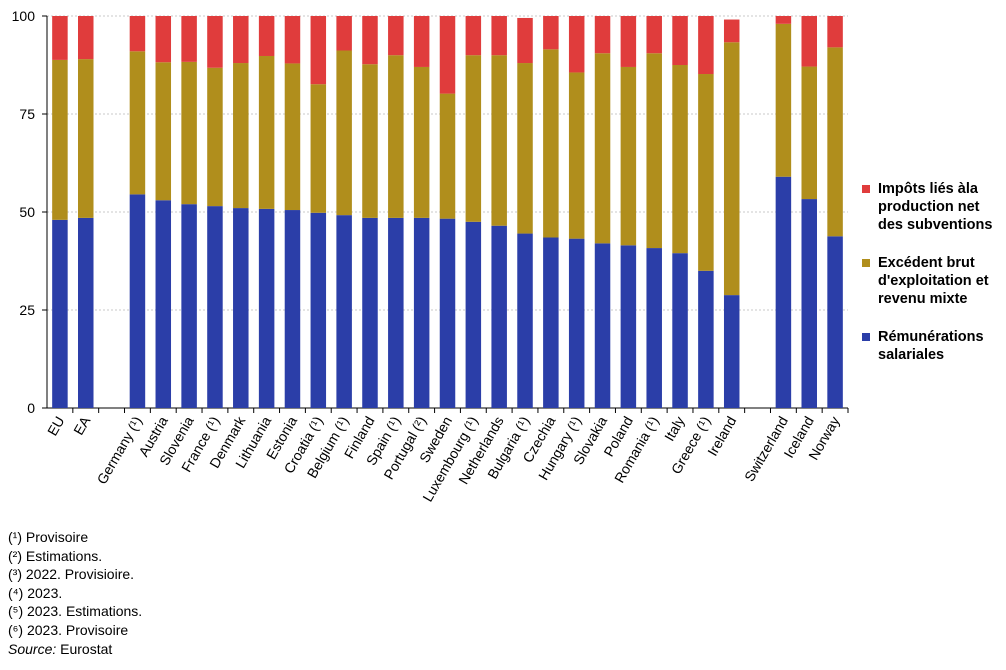 This screenshot has height=670, width=1006. Describe the element at coordinates (75, 611) in the screenshot. I see `footnote: (⁵) 2023. Estimations.` at that location.